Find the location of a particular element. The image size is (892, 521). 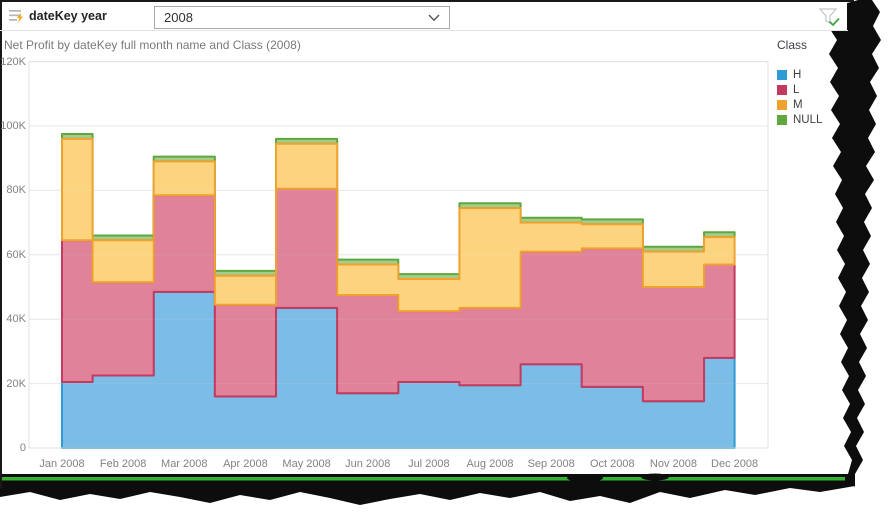

x-axis-tick: Jul 2008 is located at coordinates (429, 464).